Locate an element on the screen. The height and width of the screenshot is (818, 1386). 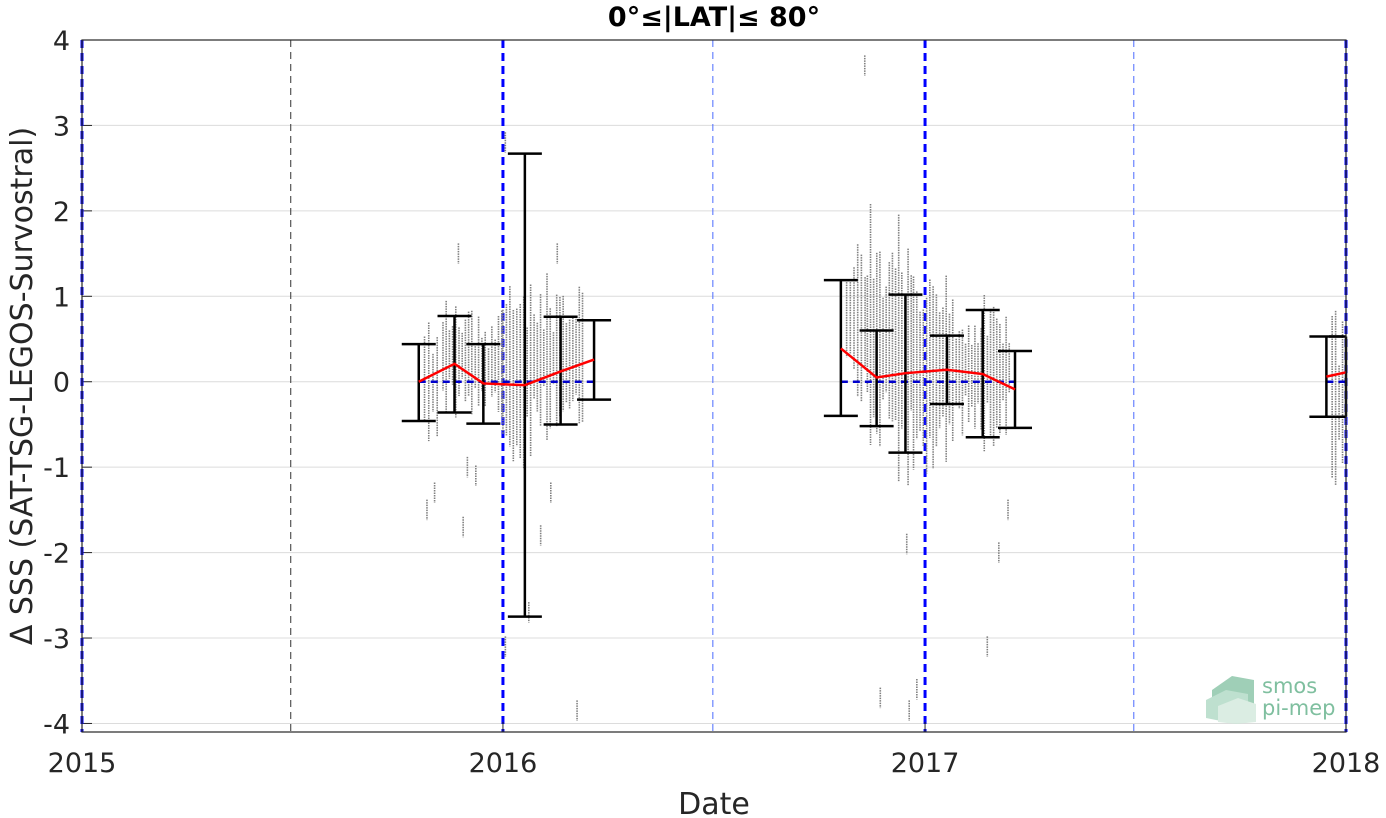
y-tick-labels: 4 3 2 1 0 -1 -2 -3 -4 is located at coordinates (56, 383).